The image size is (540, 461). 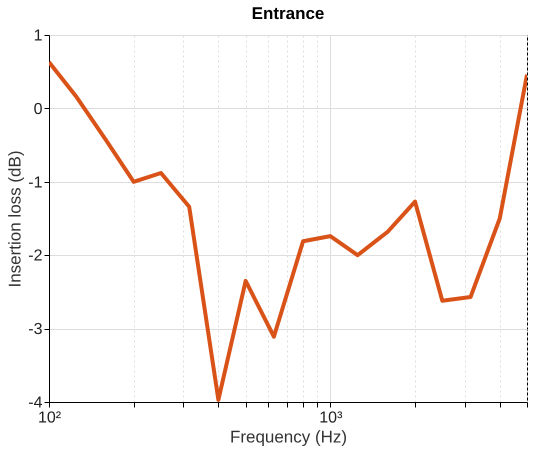 What do you see at coordinates (288, 13) in the screenshot?
I see `chart-title: Entrance` at bounding box center [288, 13].